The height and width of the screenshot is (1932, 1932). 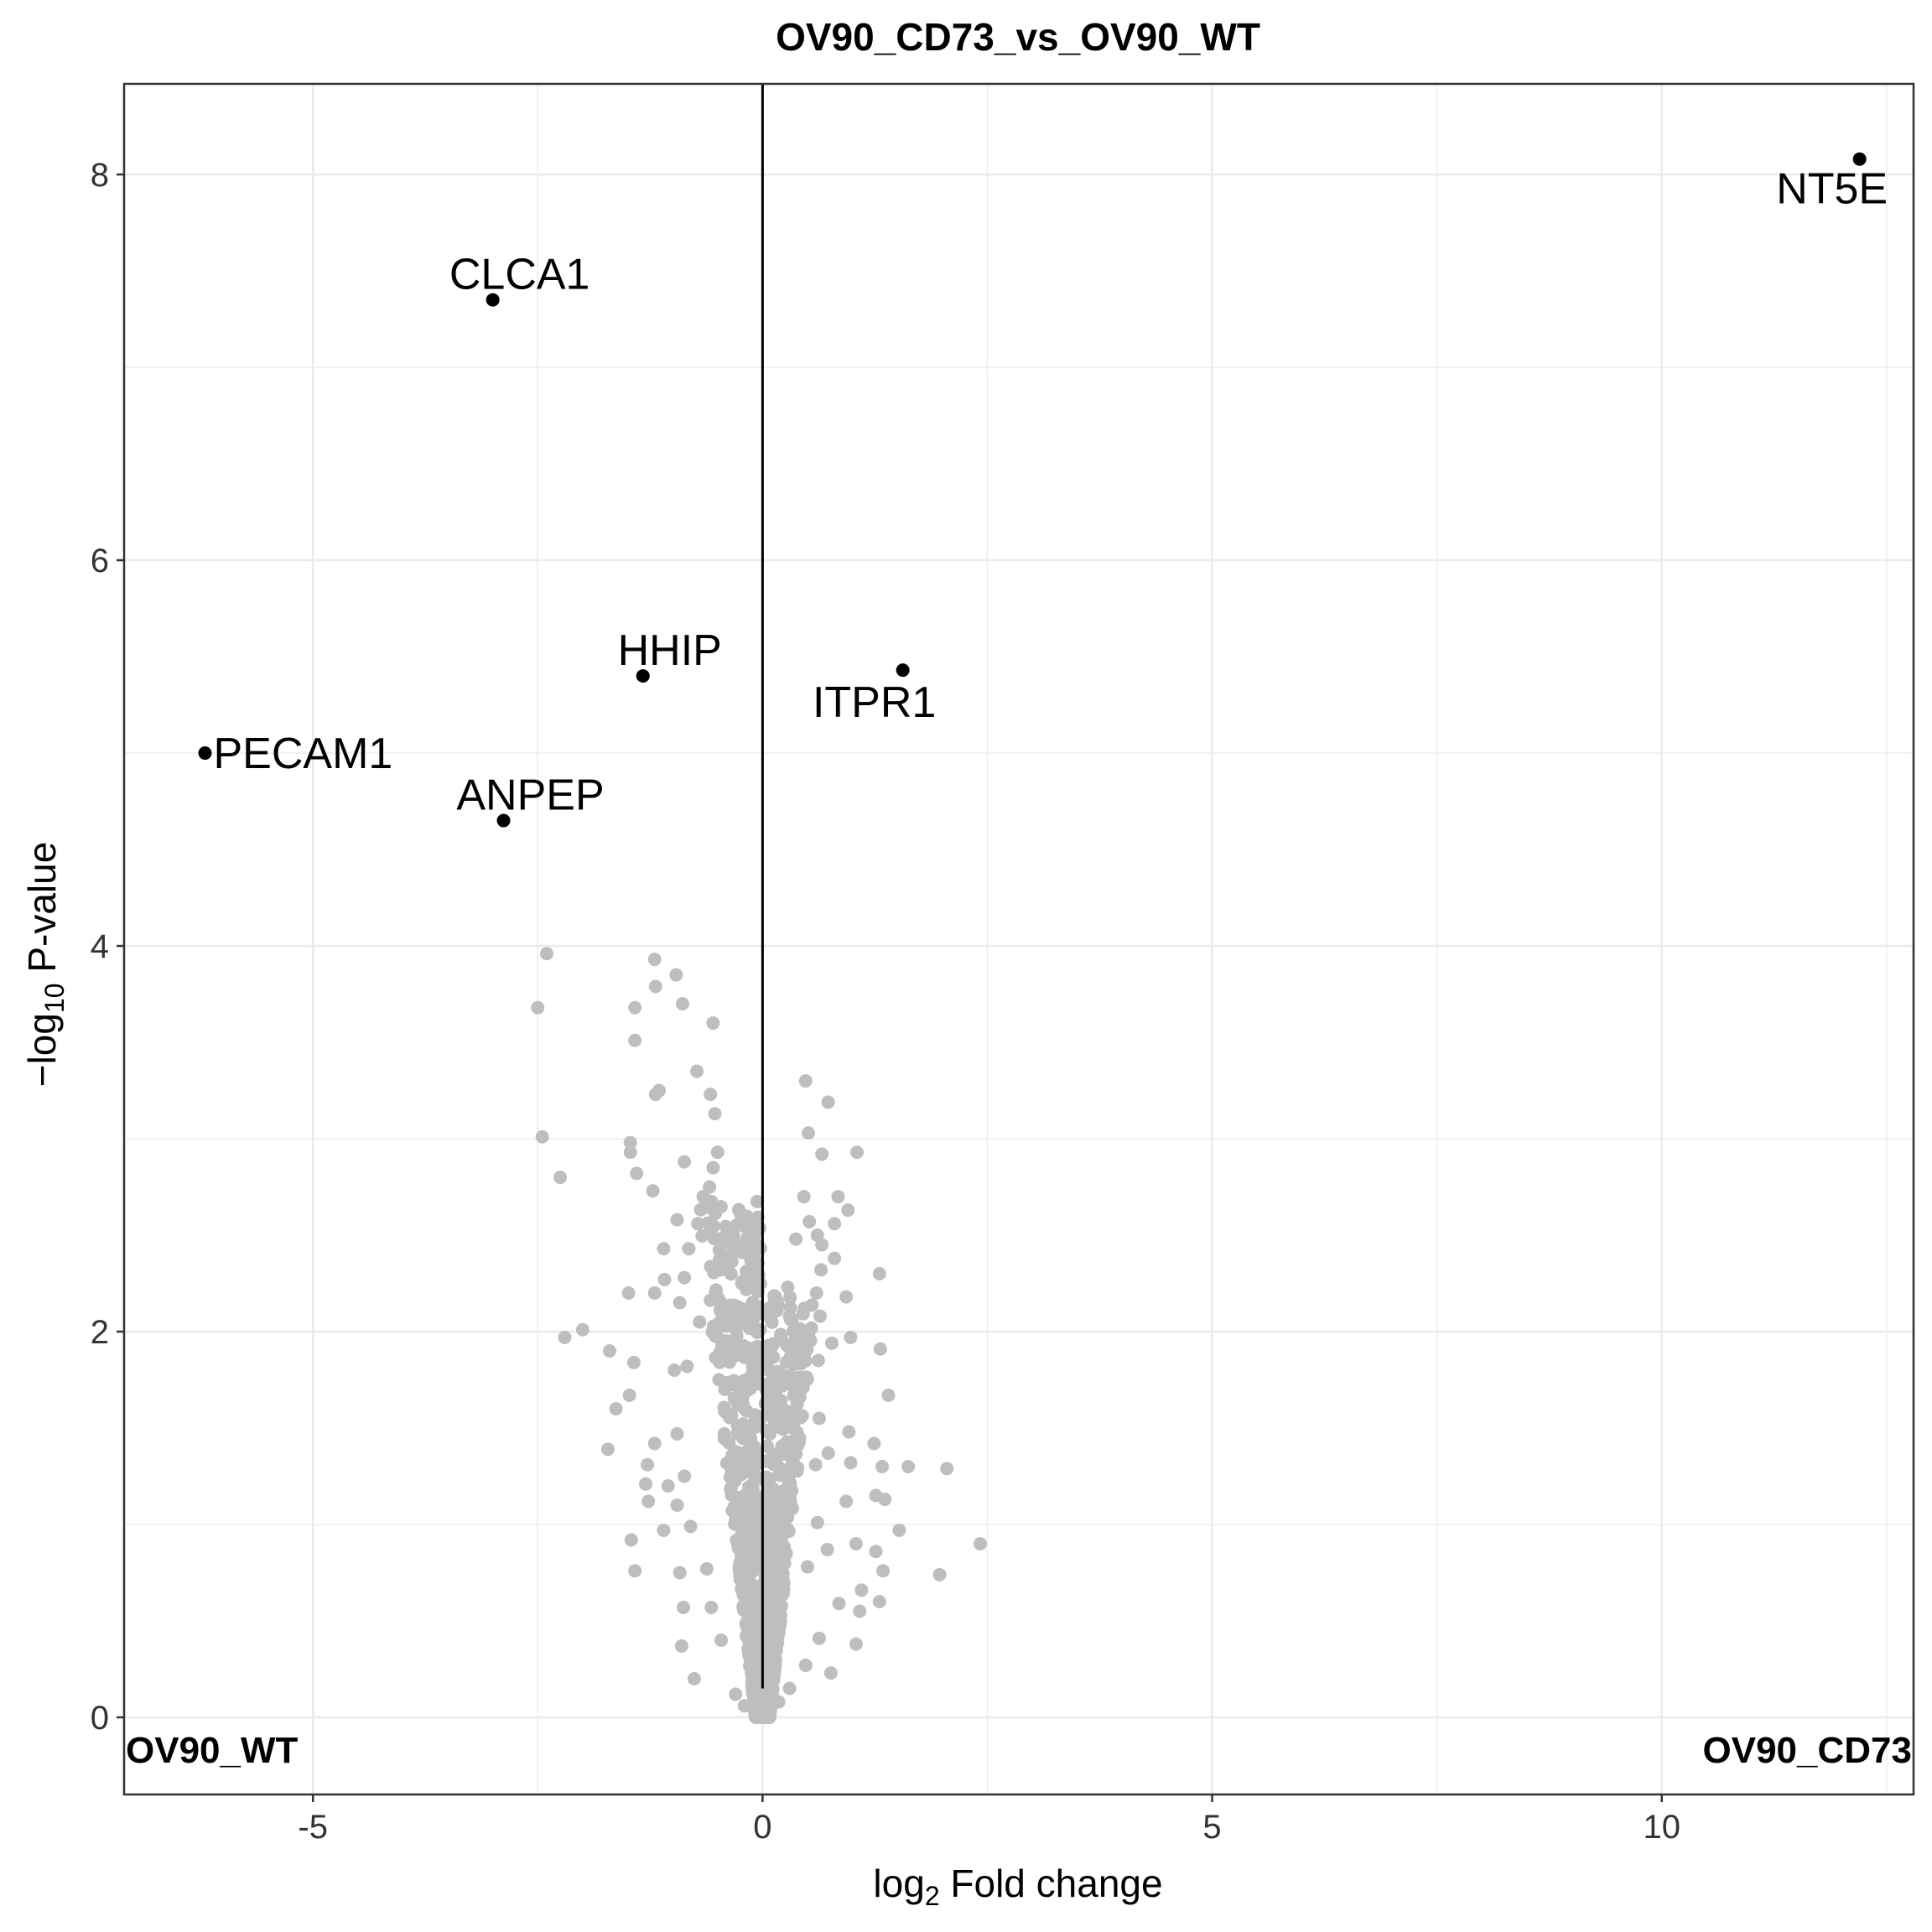 I want to click on significant-point-anpep, so click(x=503, y=820).